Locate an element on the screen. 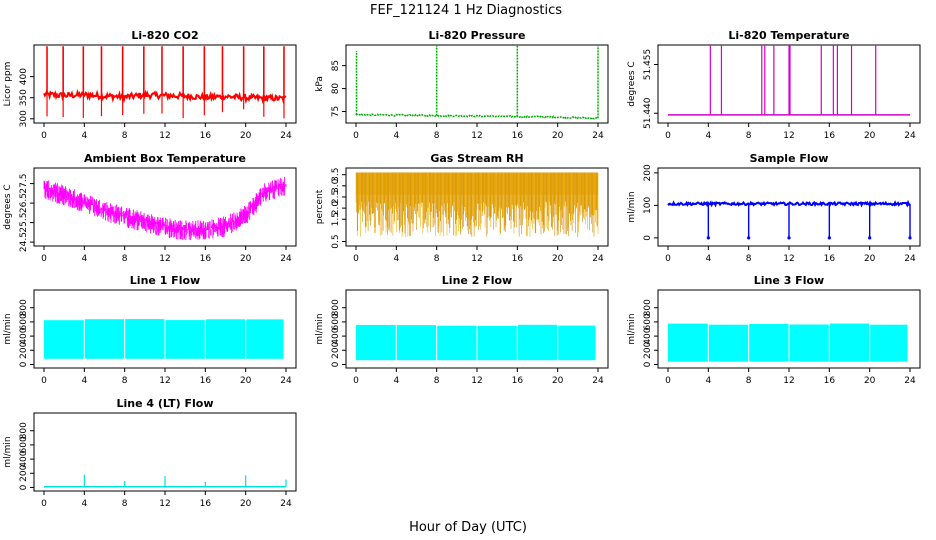 The height and width of the screenshot is (540, 936). y-axis-label: percent is located at coordinates (320, 206).